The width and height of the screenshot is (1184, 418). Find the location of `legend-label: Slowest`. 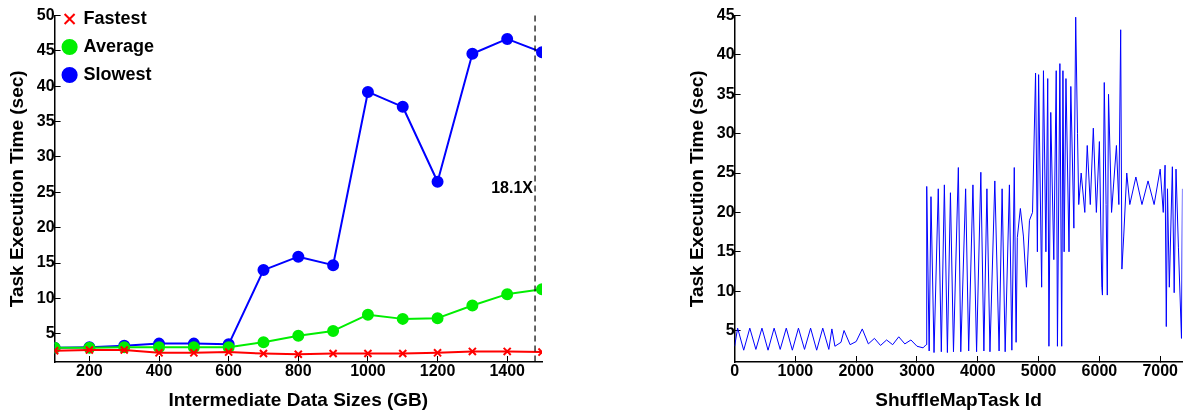

legend-label: Slowest is located at coordinates (117, 73).